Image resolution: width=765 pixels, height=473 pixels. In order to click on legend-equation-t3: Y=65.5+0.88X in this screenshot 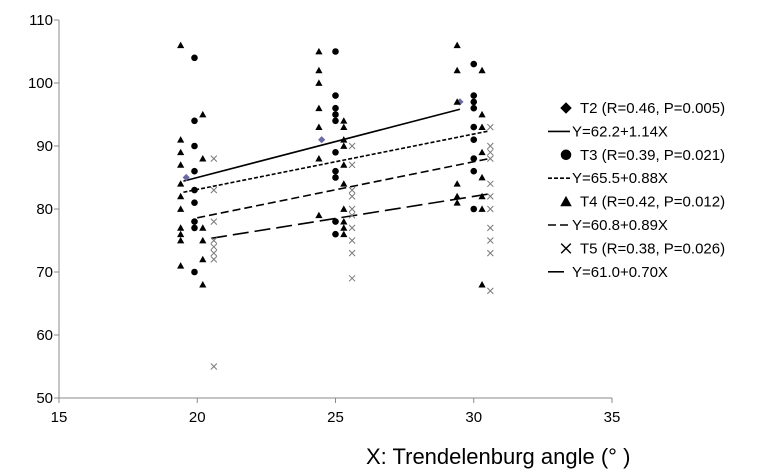, I will do `click(620, 178)`.